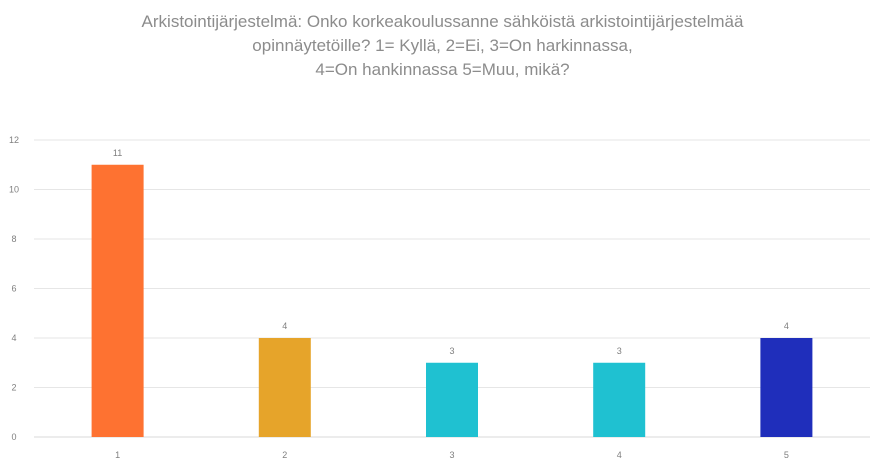 The image size is (885, 468). What do you see at coordinates (13, 239) in the screenshot?
I see `y-tick-label: 8` at bounding box center [13, 239].